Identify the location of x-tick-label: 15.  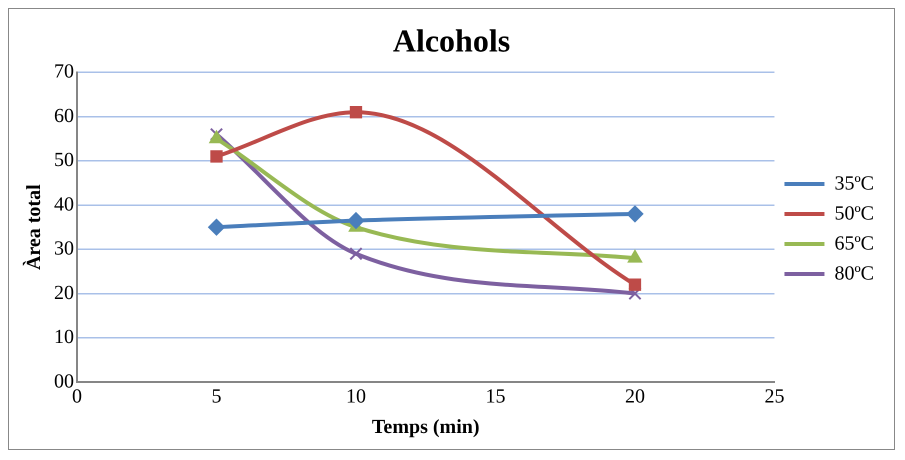
(495, 396).